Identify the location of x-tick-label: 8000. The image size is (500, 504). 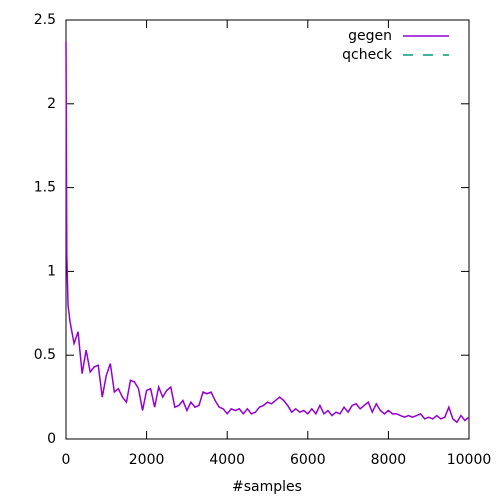
(389, 460).